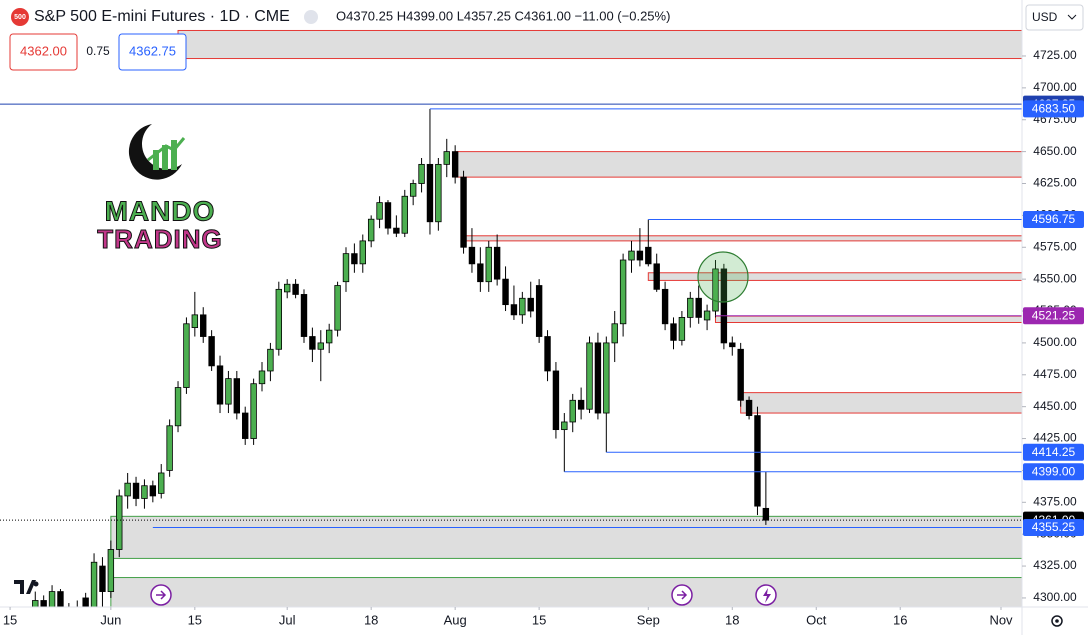  Describe the element at coordinates (1055, 278) in the screenshot. I see `y-tick-label: 4550.00` at that location.